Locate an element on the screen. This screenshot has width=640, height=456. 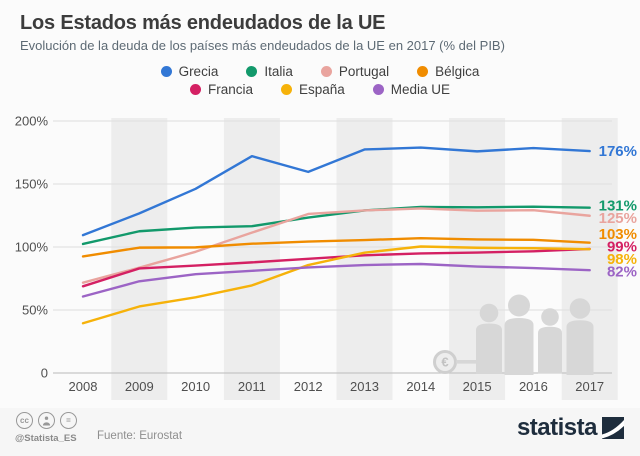
euro-coin-icon: € is located at coordinates (459, 362).